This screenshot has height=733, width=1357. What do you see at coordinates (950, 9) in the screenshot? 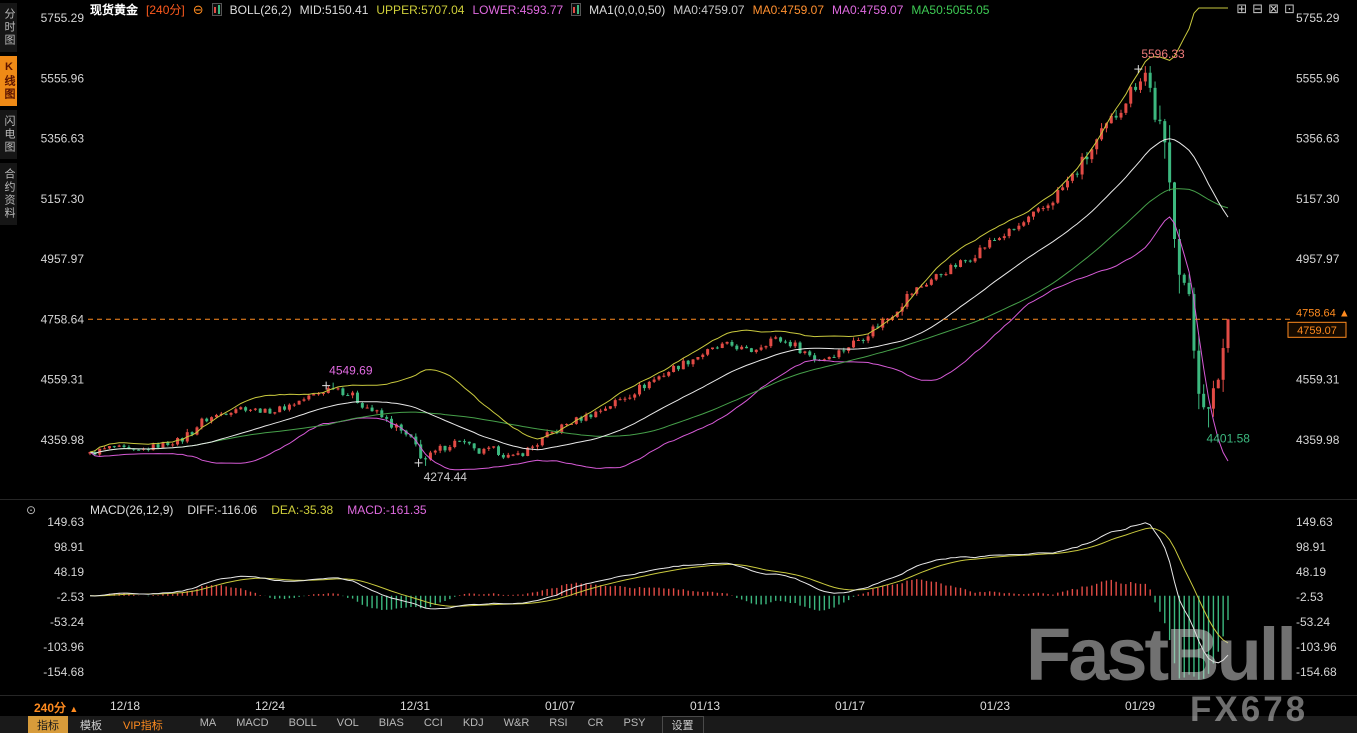
I see `ma50-value: MA50:5055.05` at bounding box center [950, 9].